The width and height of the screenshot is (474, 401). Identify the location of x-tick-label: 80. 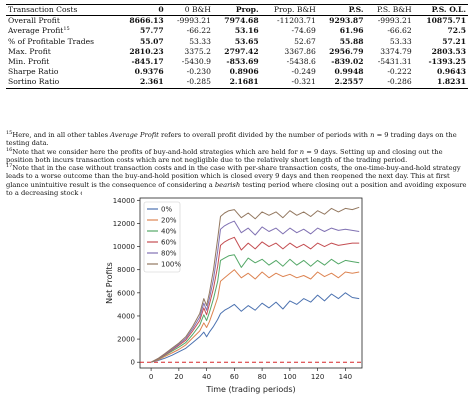
(262, 377).